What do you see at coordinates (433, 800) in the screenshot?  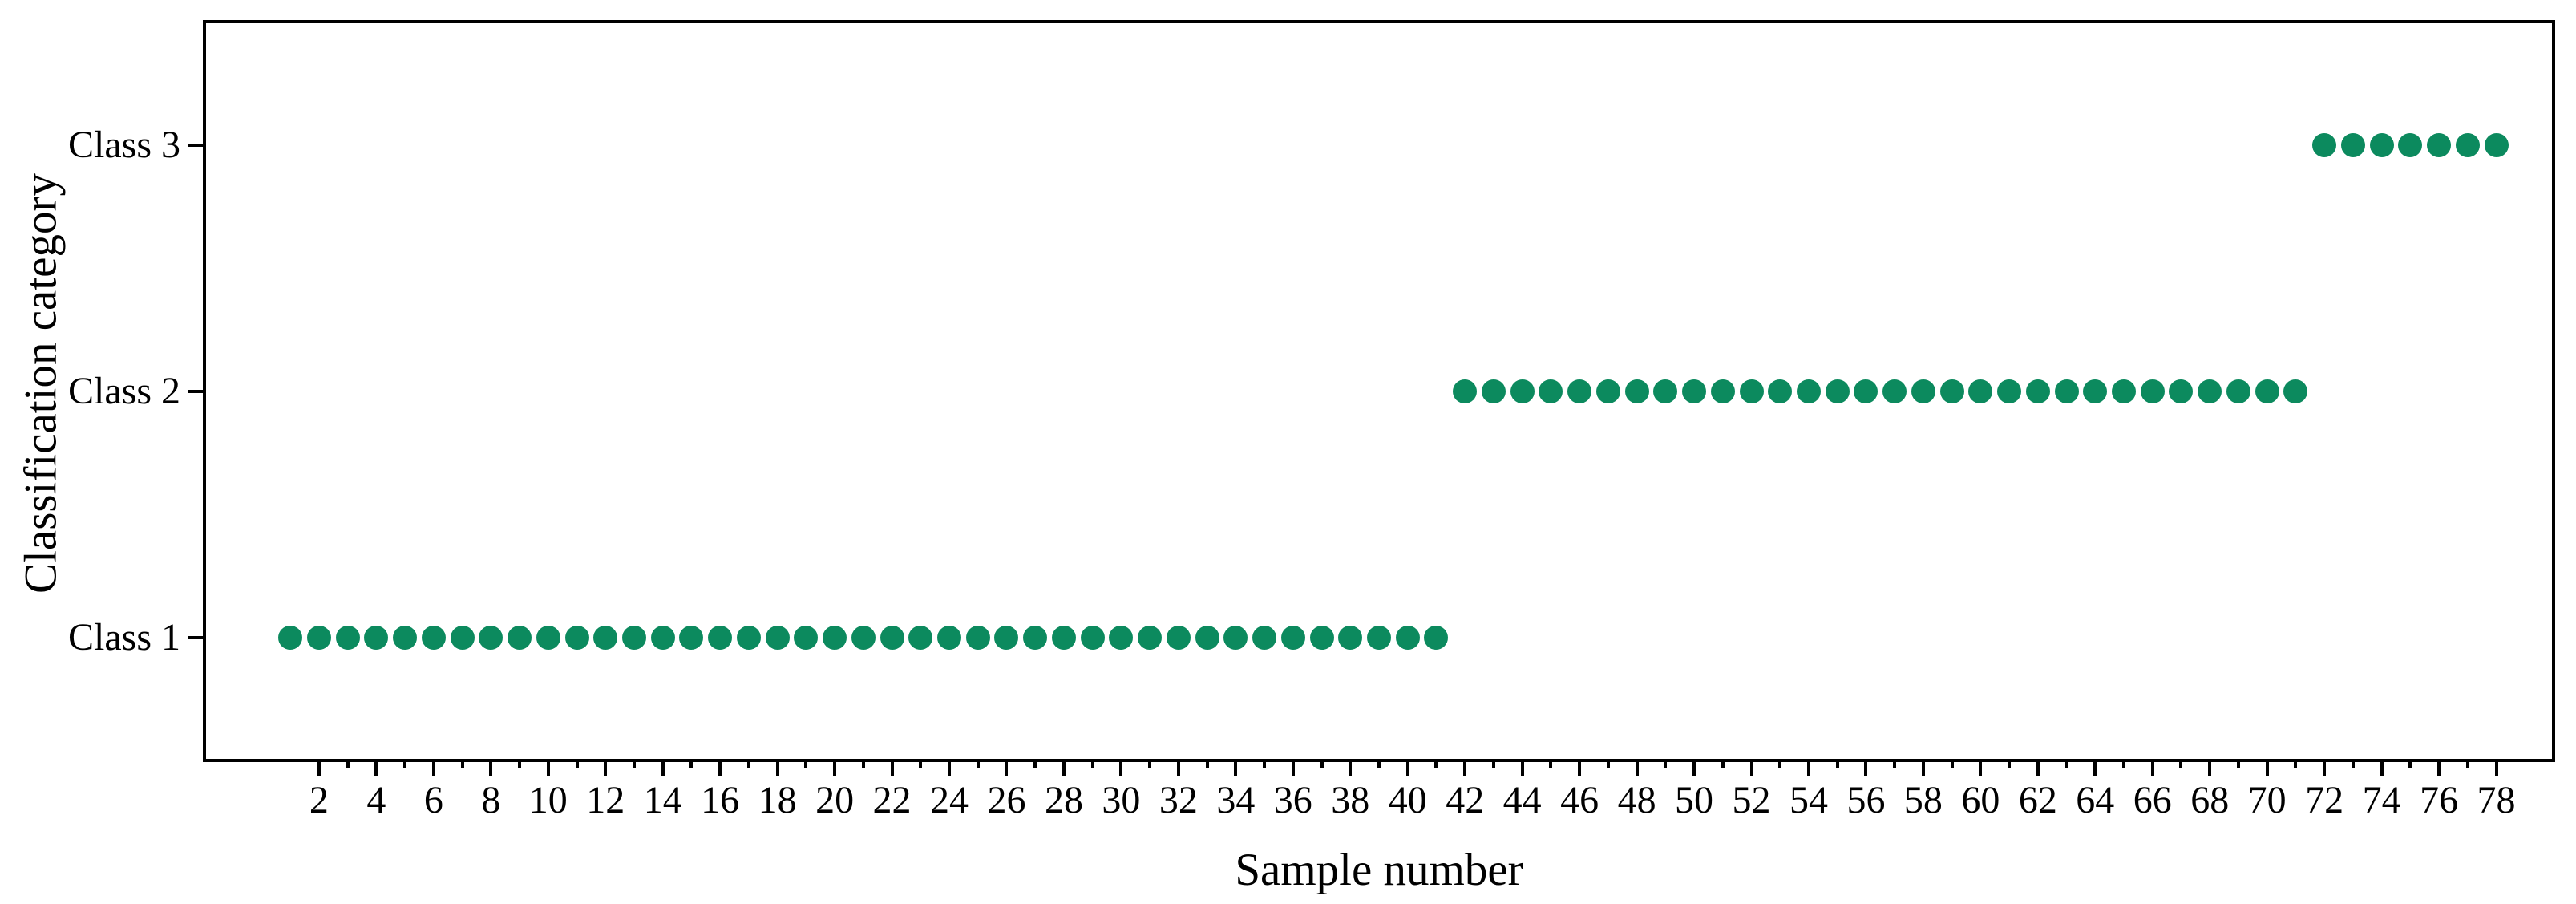 I see `x-tick-label: 6` at bounding box center [433, 800].